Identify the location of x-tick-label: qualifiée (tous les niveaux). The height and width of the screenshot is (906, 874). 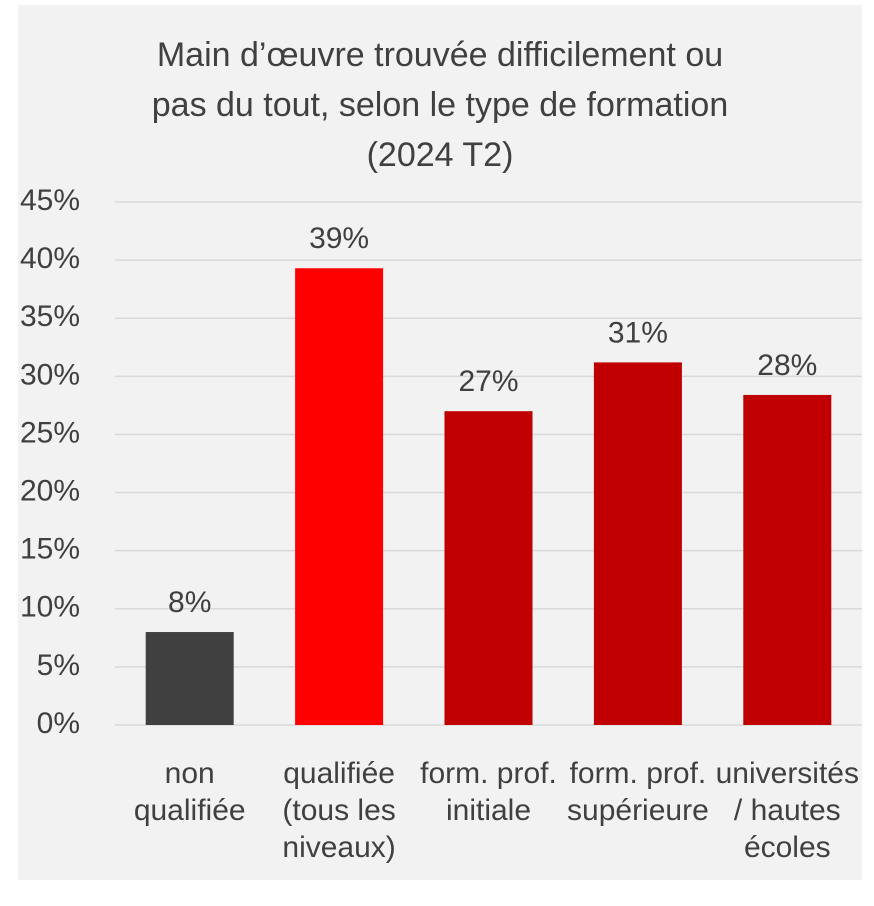
(338, 810).